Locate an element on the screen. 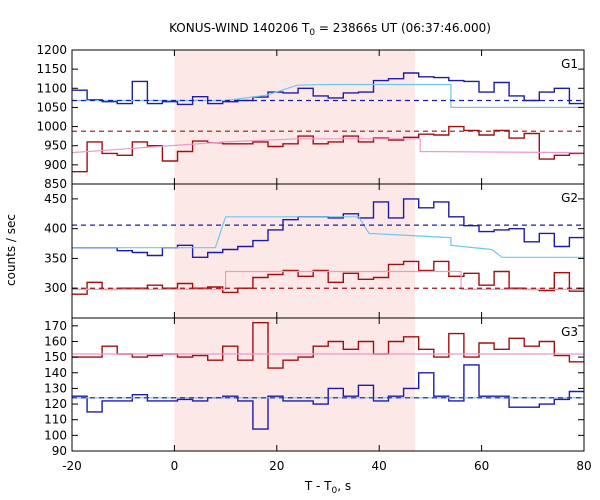 The image size is (600, 500). y-tick-label: 850 is located at coordinates (55, 184).